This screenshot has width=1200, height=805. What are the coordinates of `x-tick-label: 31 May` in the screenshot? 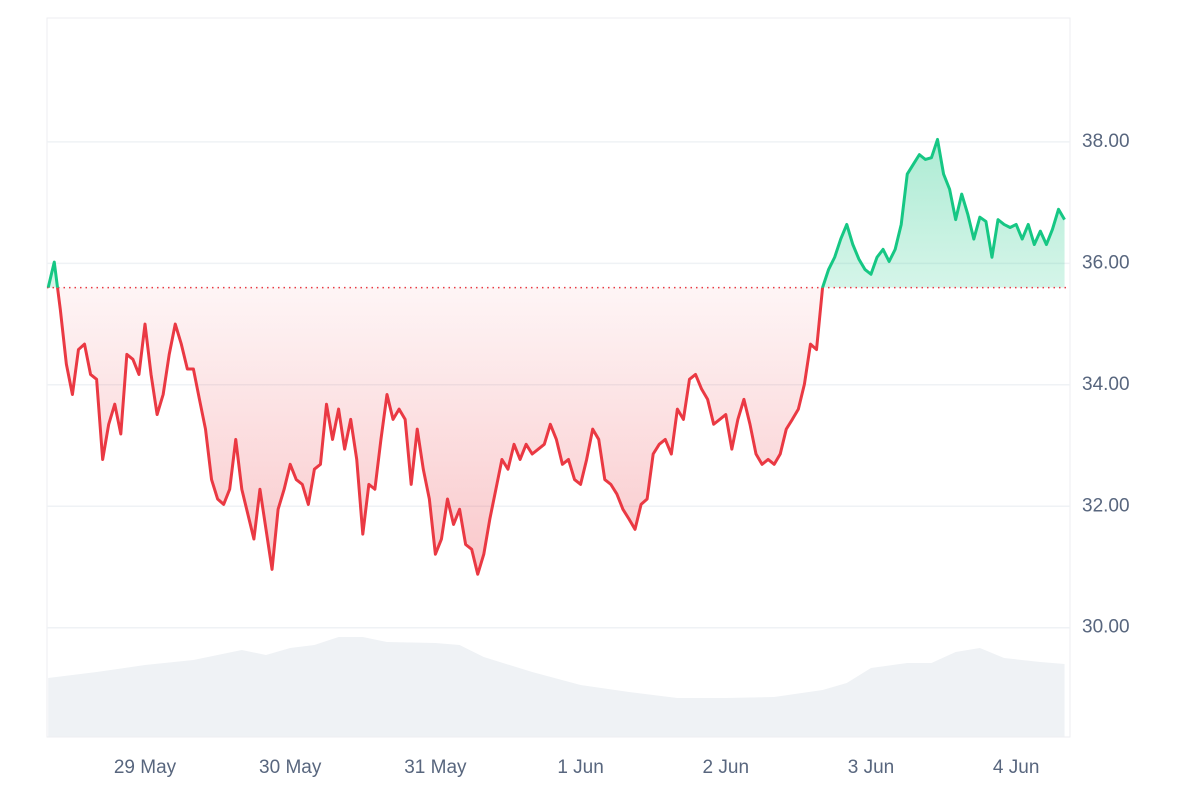 It's located at (435, 767).